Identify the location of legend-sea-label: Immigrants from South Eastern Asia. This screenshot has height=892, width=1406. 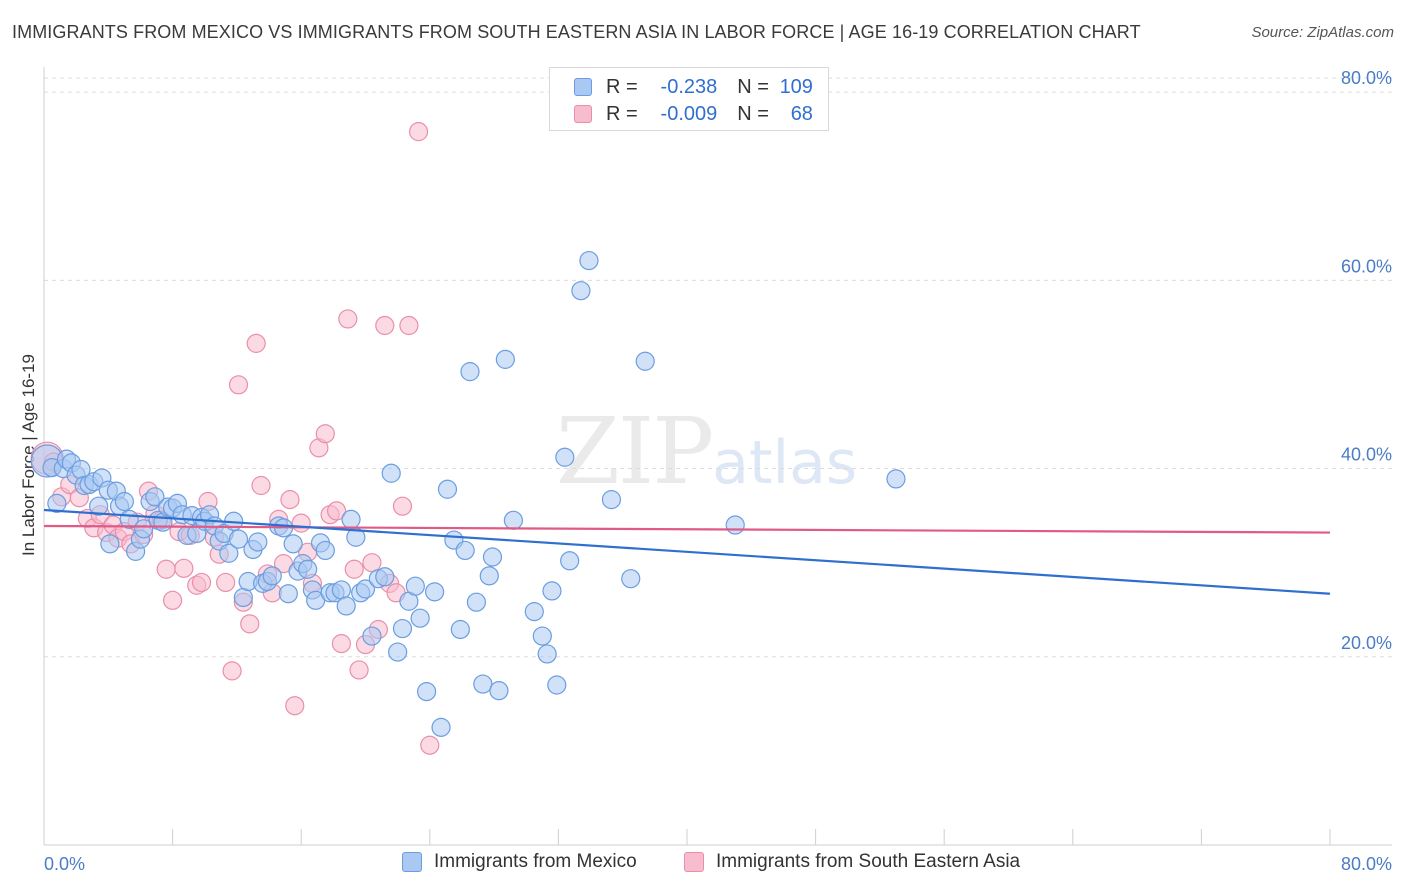
(868, 861).